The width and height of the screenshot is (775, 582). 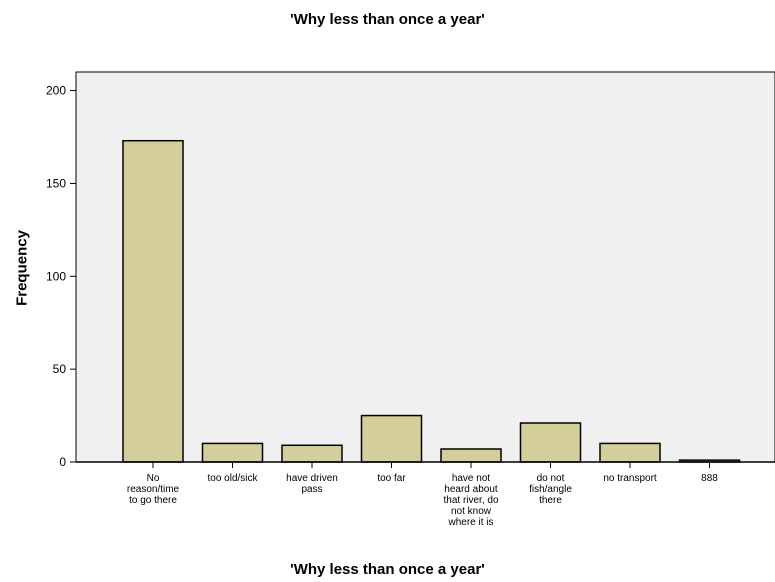 What do you see at coordinates (709, 478) in the screenshot?
I see `x-tick-label: 888` at bounding box center [709, 478].